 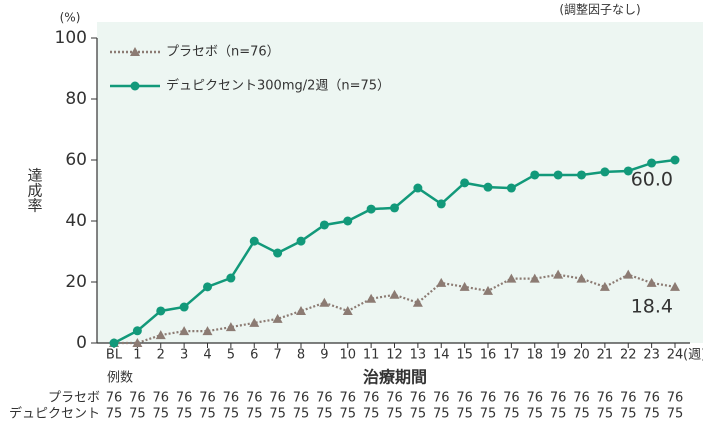 What do you see at coordinates (394, 308) in the screenshot?
I see `series: 18.4` at bounding box center [394, 308].